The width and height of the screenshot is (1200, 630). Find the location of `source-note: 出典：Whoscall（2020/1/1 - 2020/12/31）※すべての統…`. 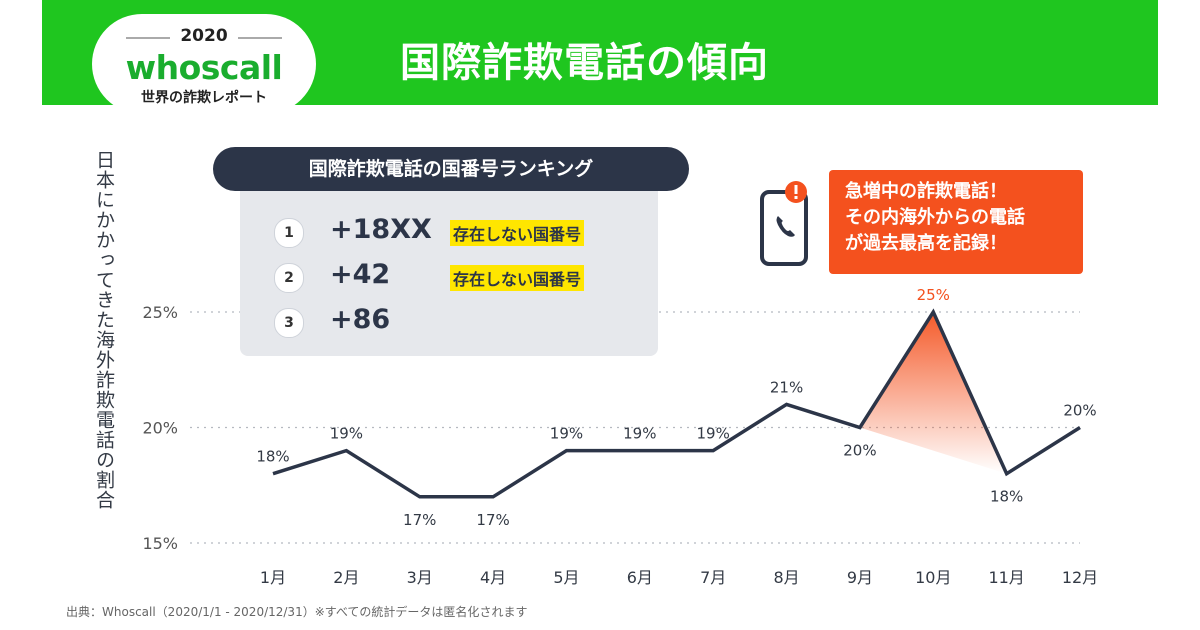

source-note: 出典：Whoscall（2020/1/1 - 2020/12/31）※すべての統… is located at coordinates (297, 612).